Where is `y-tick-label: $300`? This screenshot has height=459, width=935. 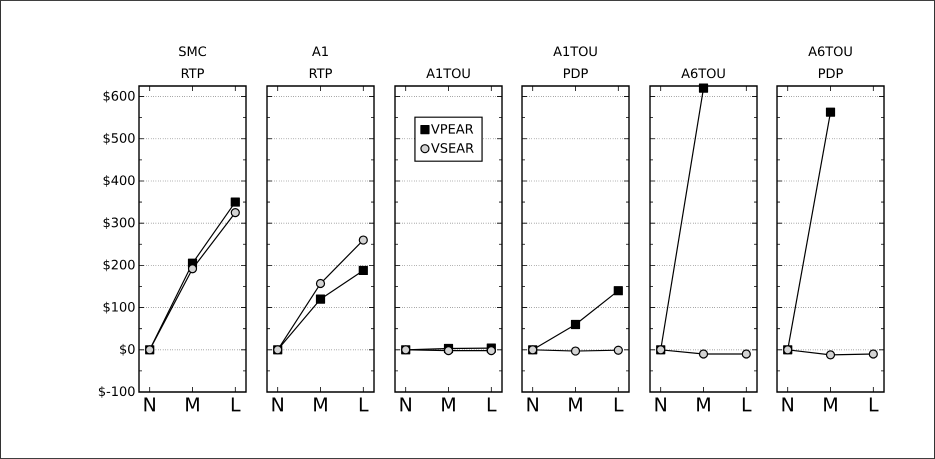 y-tick-label: $300 is located at coordinates (119, 223).